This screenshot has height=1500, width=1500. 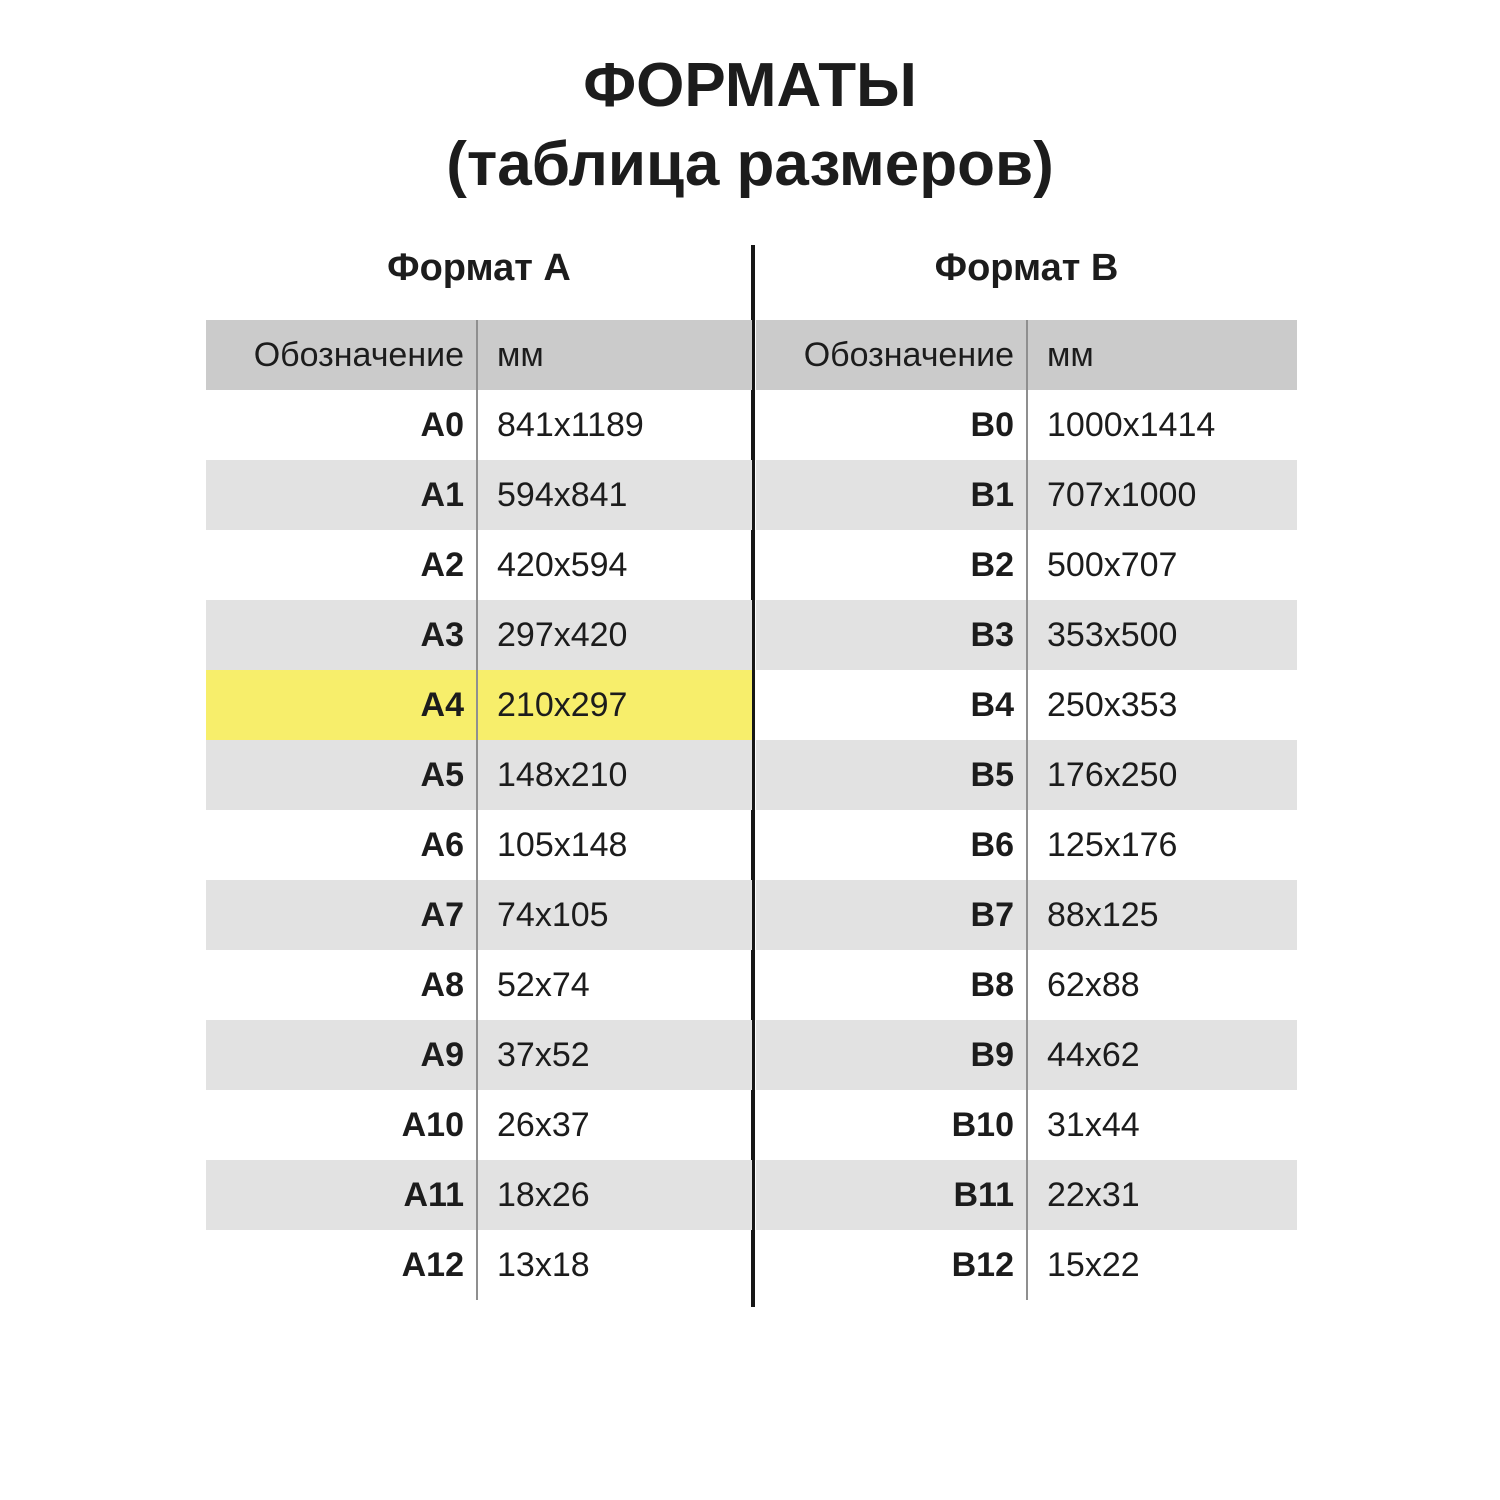 What do you see at coordinates (992, 985) in the screenshot?
I see `row-designation: B8` at bounding box center [992, 985].